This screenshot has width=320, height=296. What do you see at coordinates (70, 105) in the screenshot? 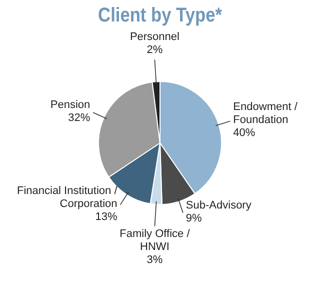
I see `slice-label: Pension` at bounding box center [70, 105].